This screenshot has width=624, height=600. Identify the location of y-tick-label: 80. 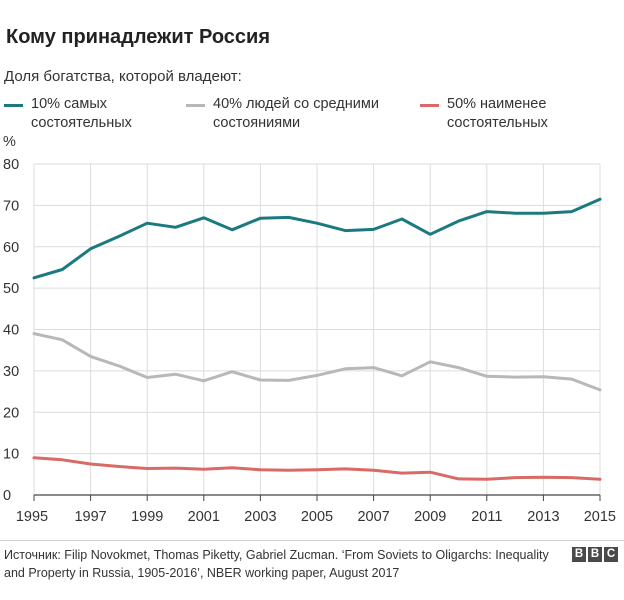
(11, 165).